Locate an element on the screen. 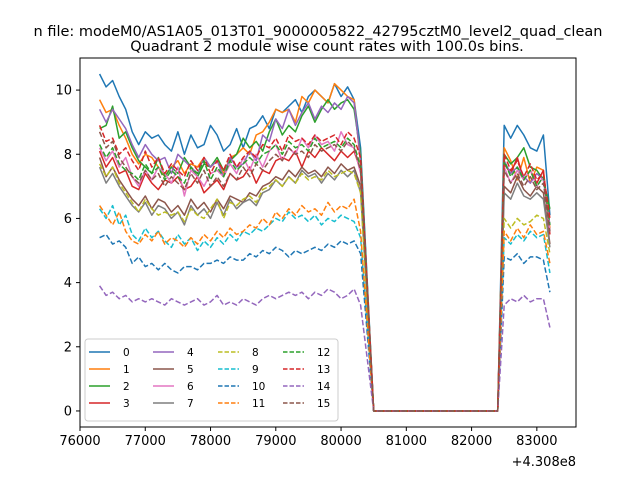 The image size is (640, 480). legend-label-10: 10 is located at coordinates (258, 387).